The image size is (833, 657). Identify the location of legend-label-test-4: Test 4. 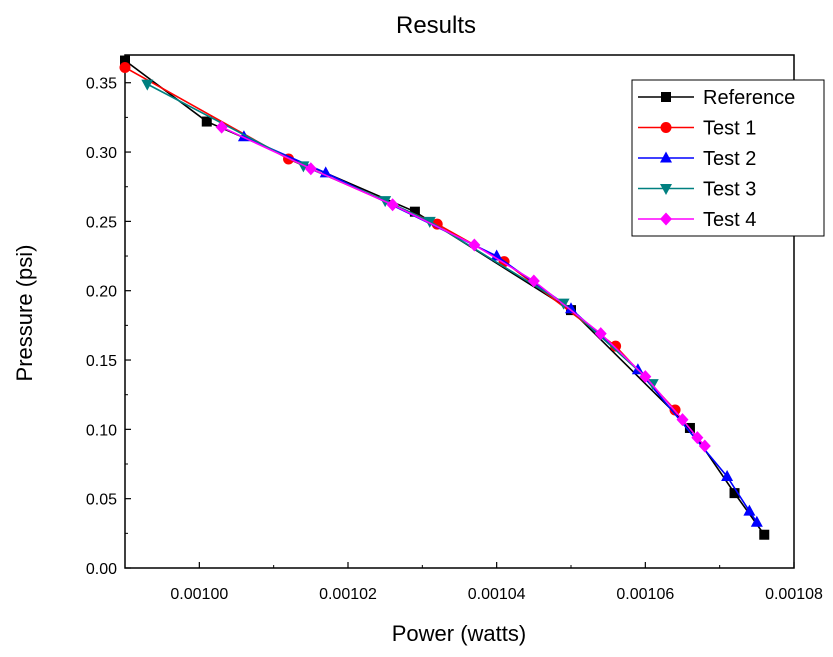
(729, 220).